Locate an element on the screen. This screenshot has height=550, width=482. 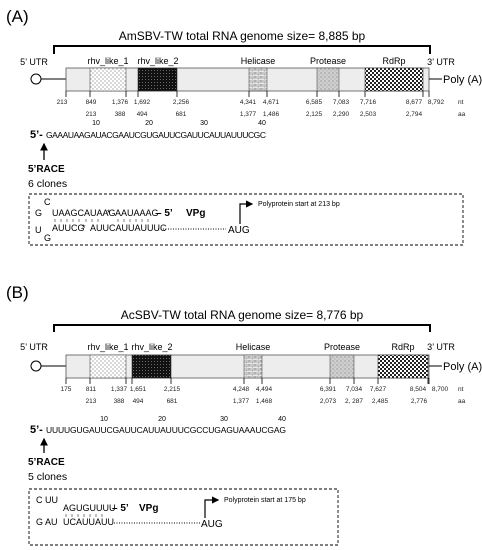
aa-position: 2, 287 is located at coordinates (354, 401).